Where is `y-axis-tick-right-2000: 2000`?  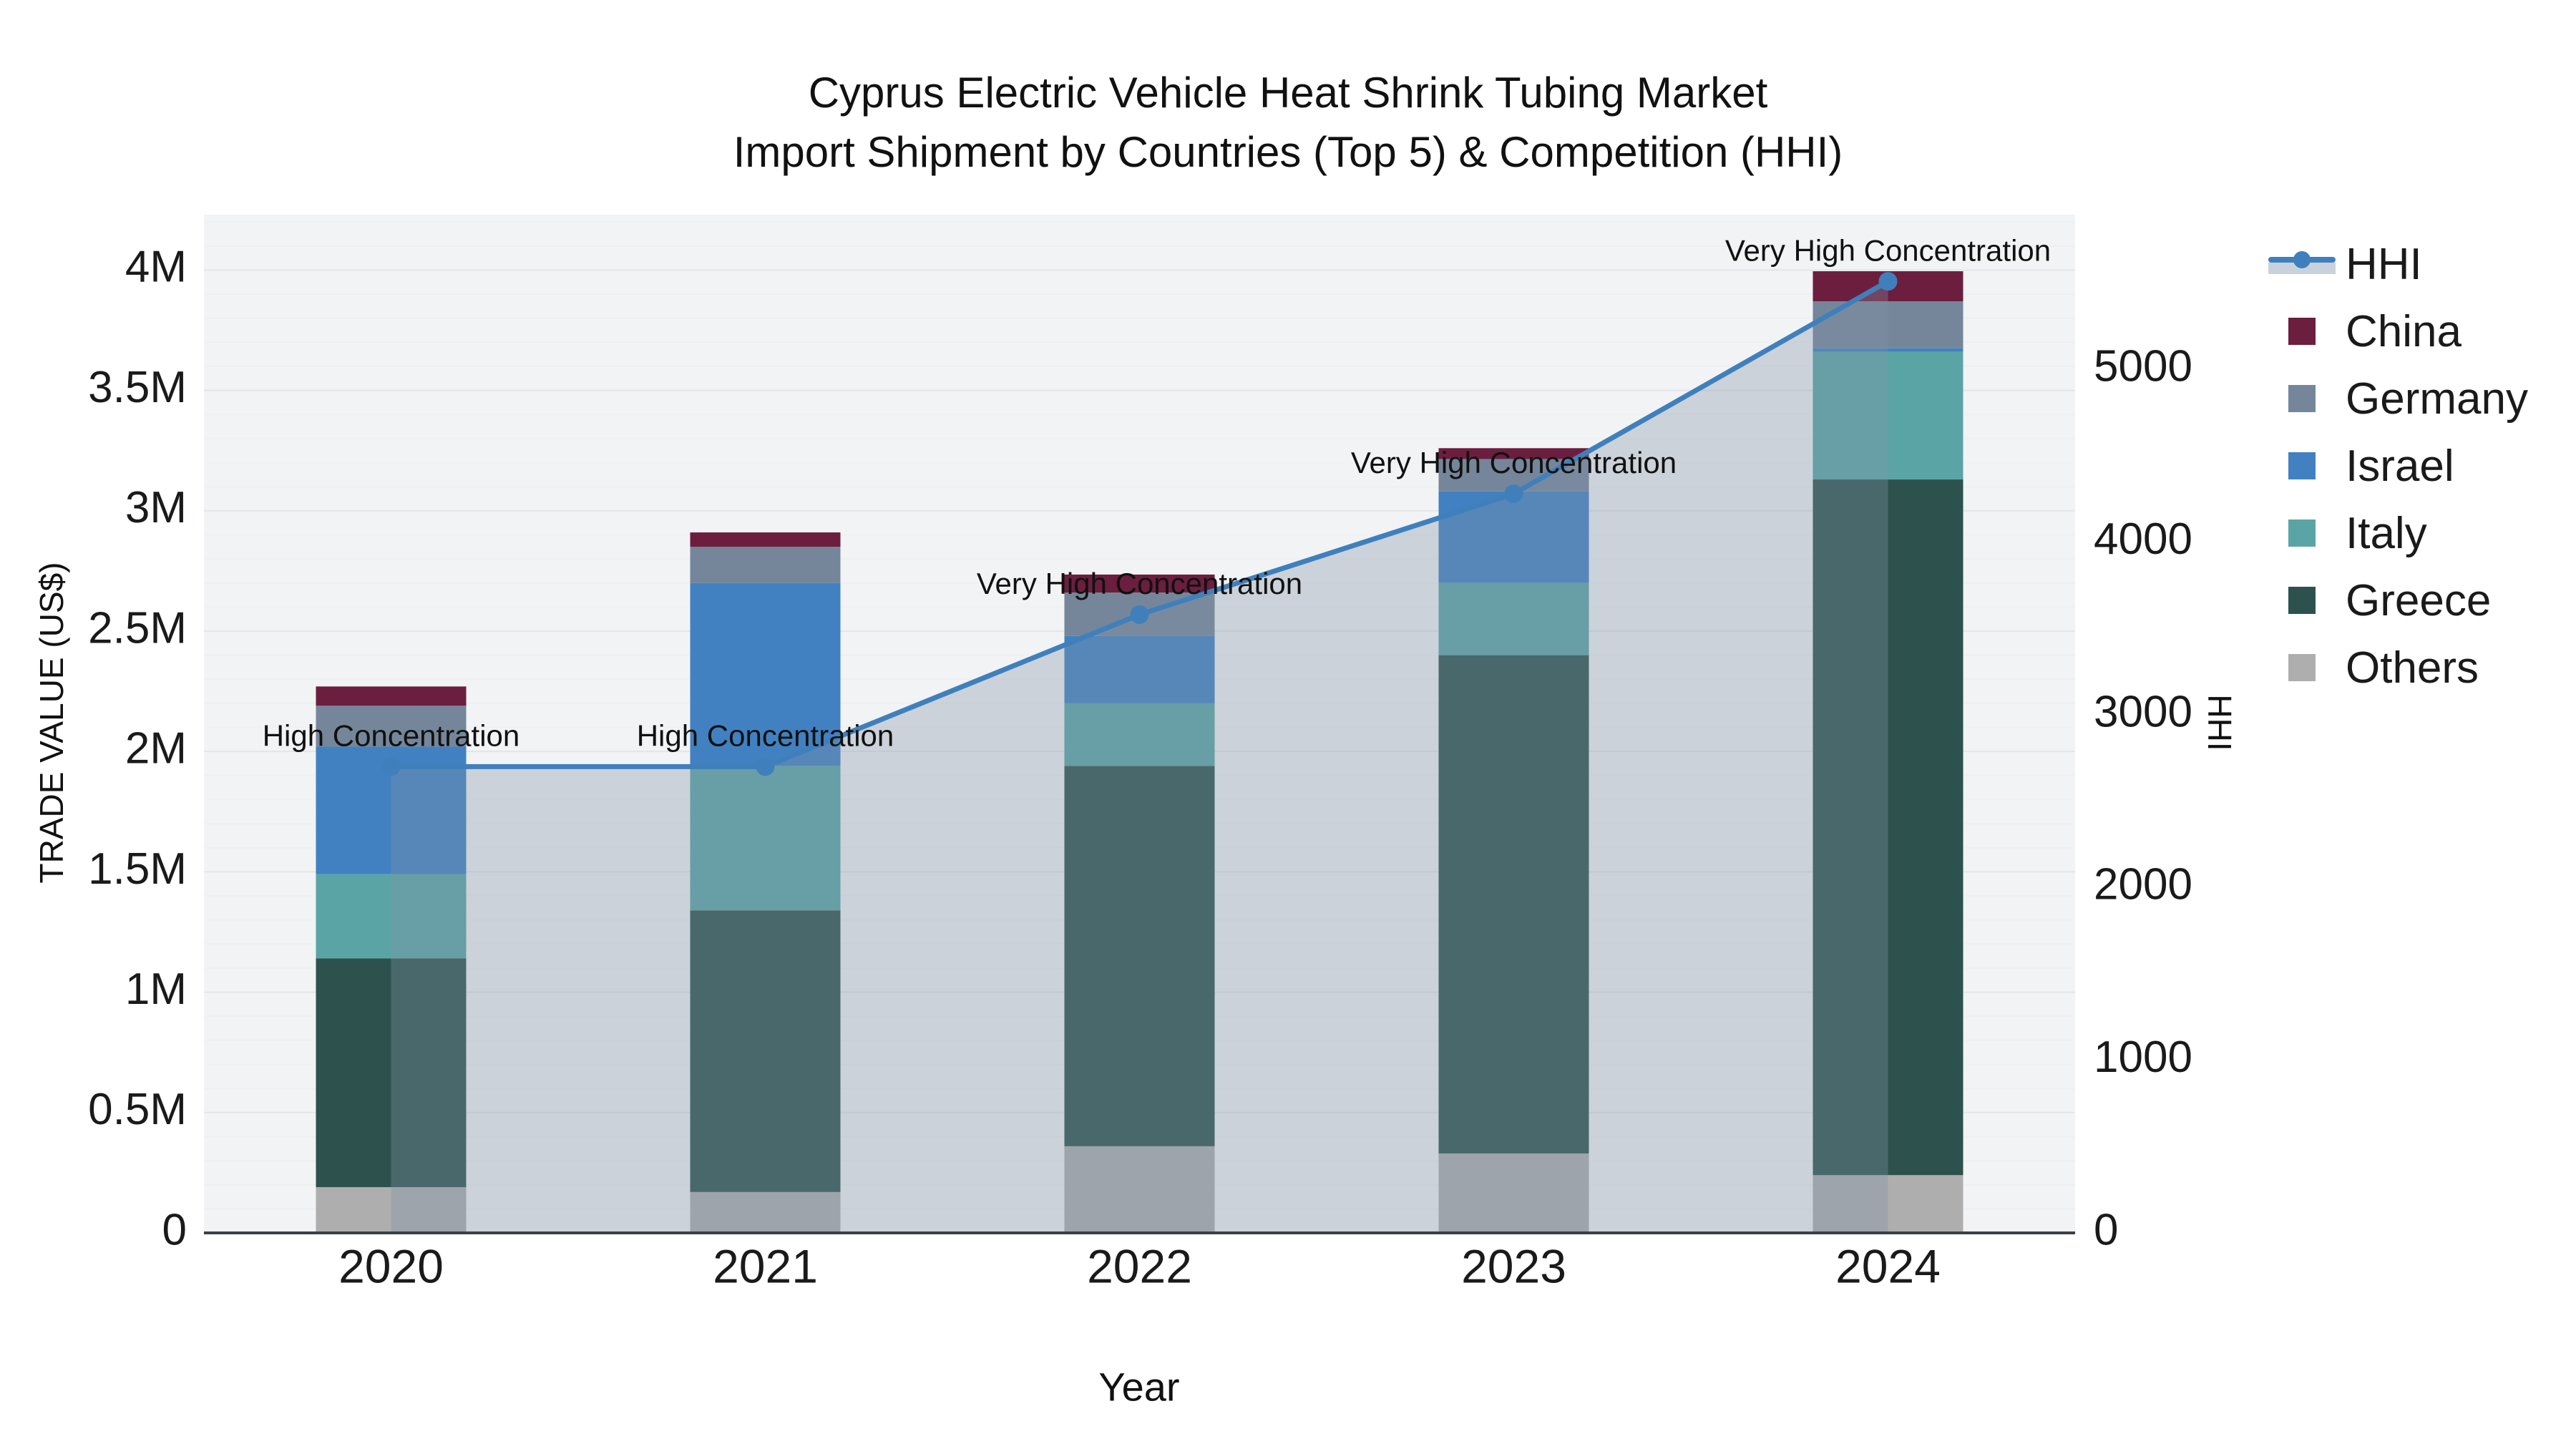 y-axis-tick-right-2000: 2000 is located at coordinates (2143, 884).